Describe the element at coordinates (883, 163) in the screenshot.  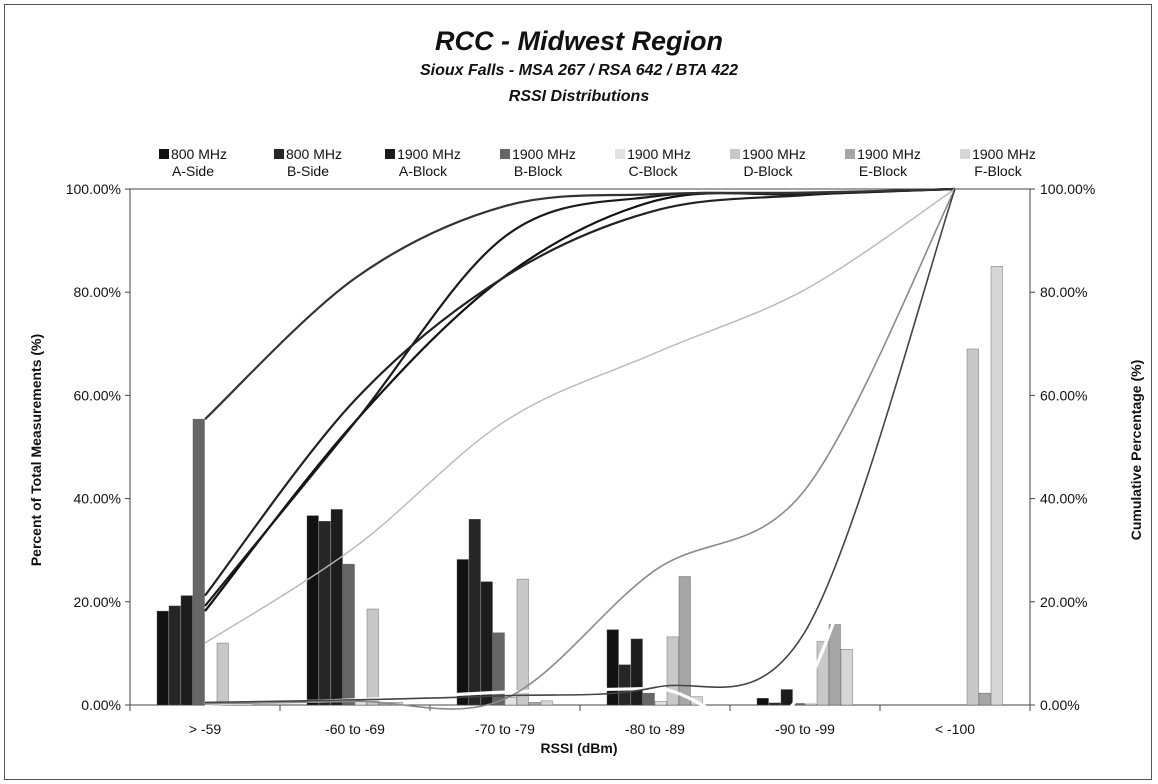
I see `legend-item: 1900 MHz E-Block` at that location.